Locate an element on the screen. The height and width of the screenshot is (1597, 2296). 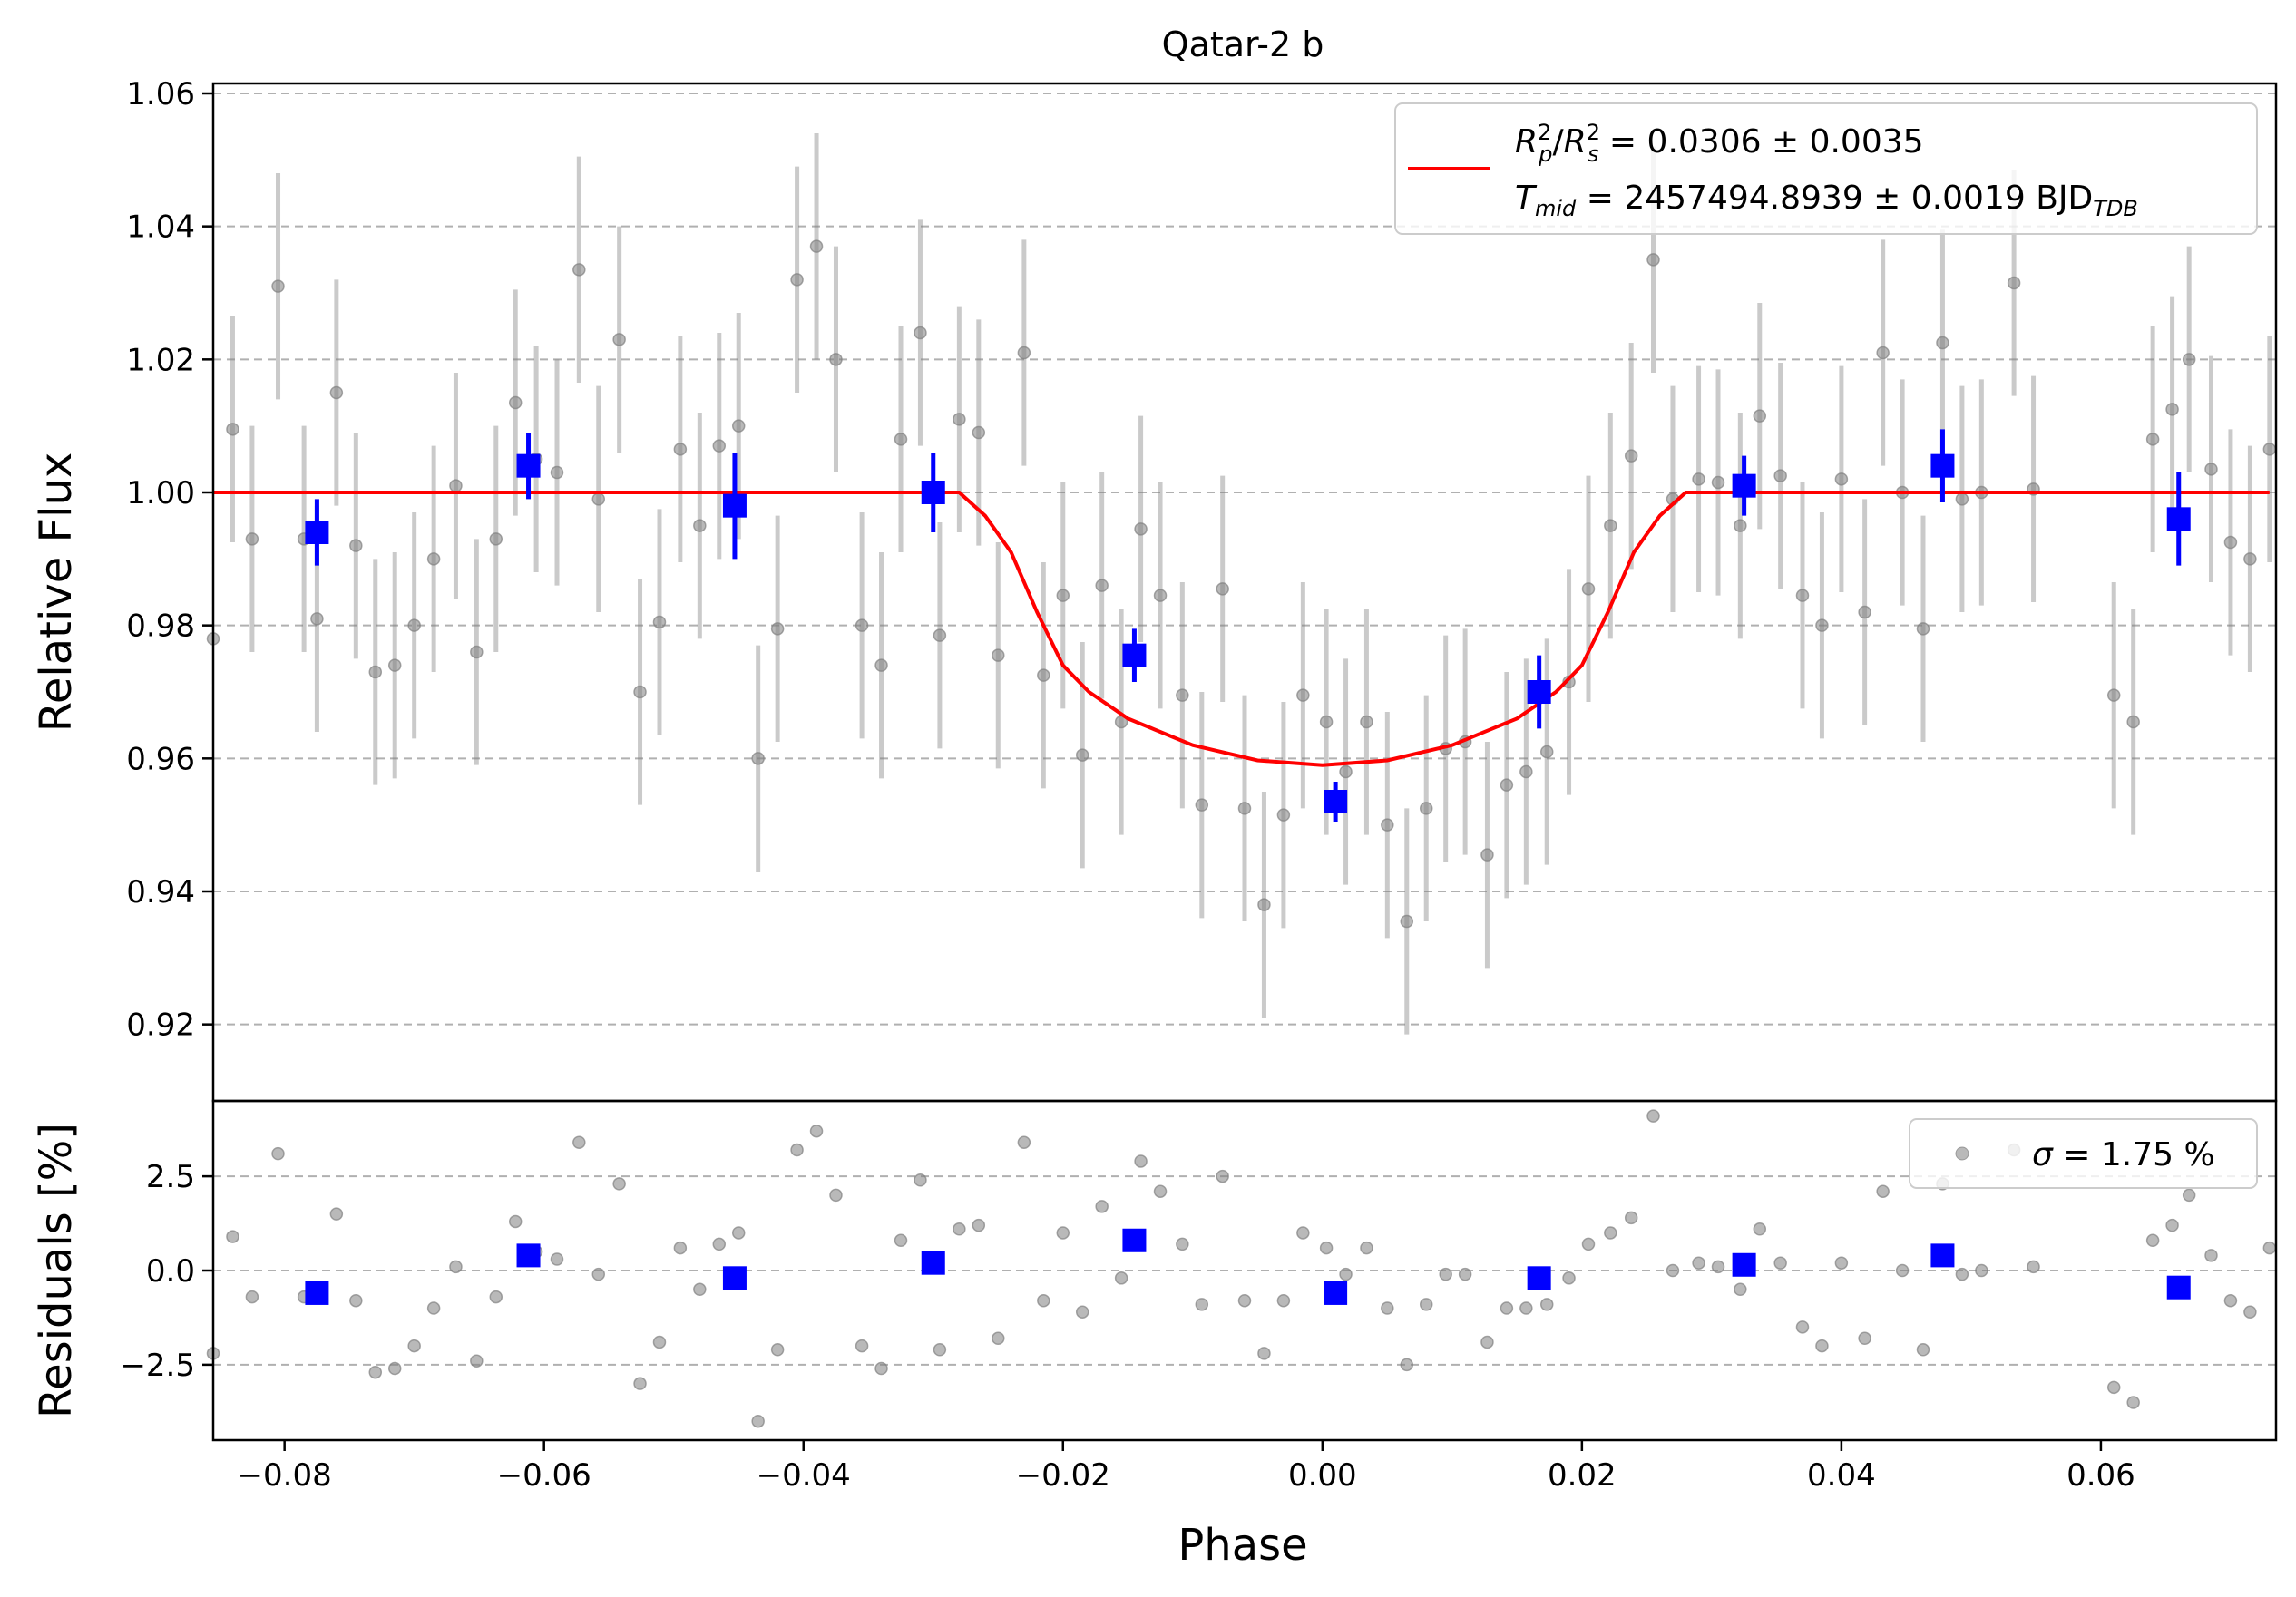
legend-sigma-value: 1.75 % is located at coordinates (2158, 1154).